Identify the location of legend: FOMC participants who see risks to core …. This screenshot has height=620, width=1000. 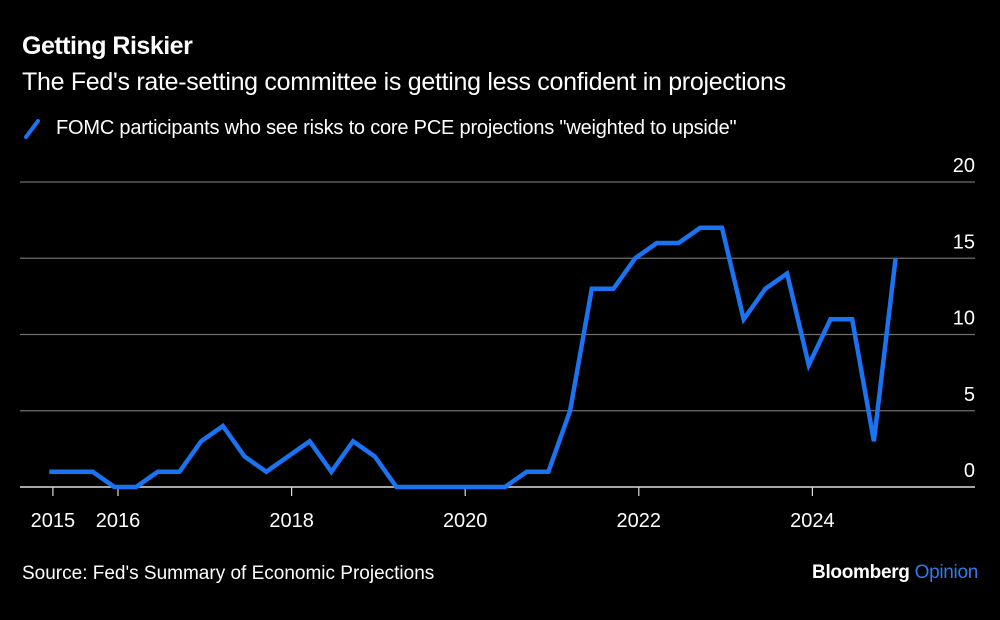
(379, 128).